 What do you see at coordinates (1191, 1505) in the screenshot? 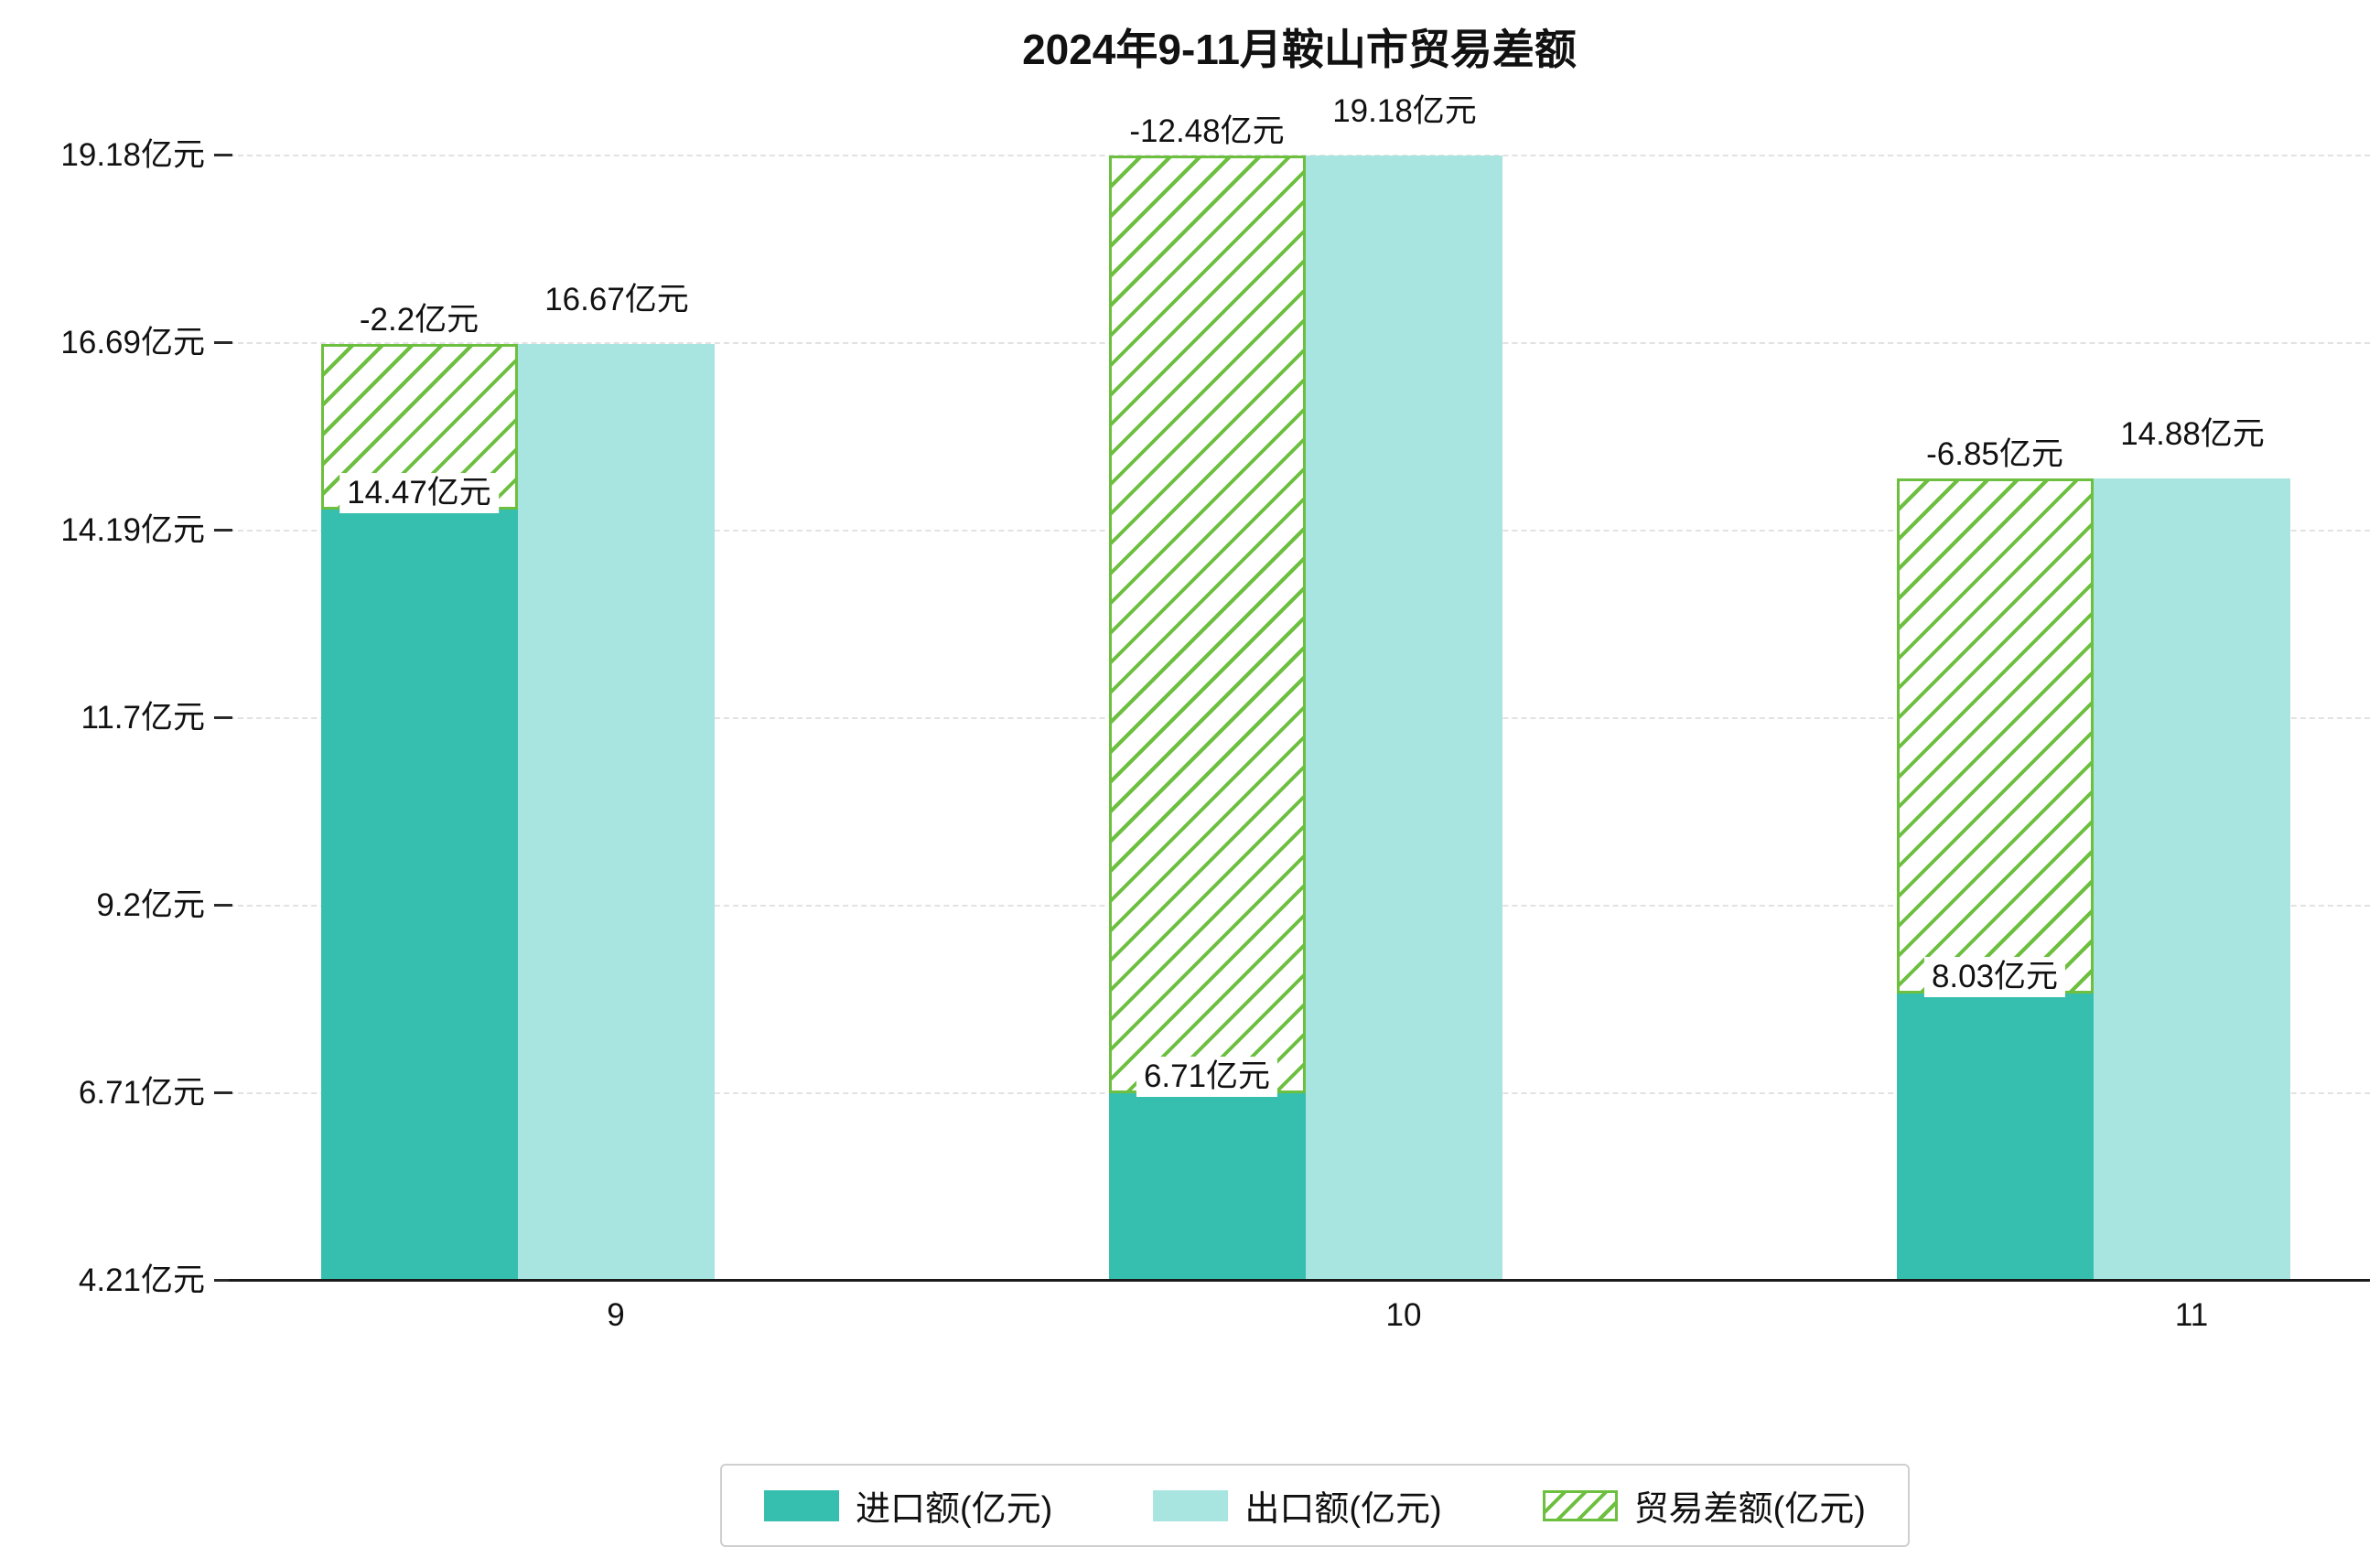
I see `export-series-swatch-icon` at bounding box center [1191, 1505].